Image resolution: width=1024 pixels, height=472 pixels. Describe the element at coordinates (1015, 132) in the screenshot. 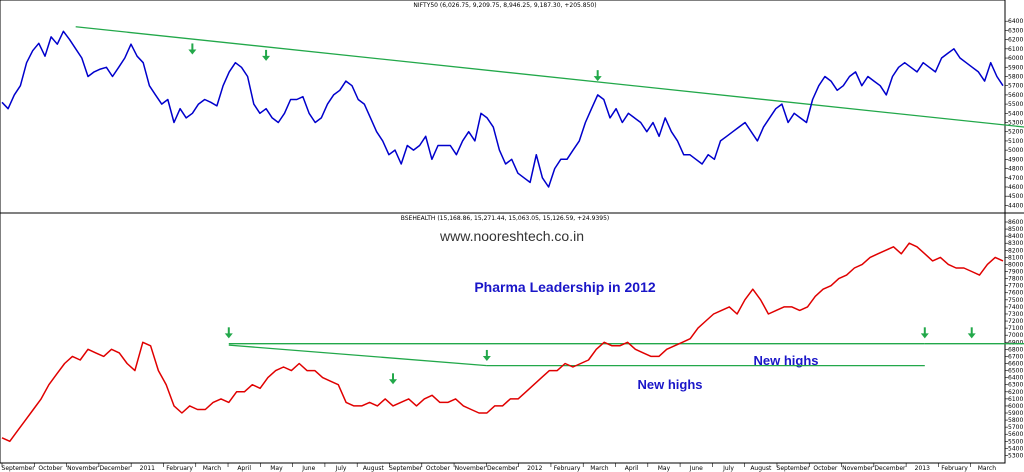

I see `y-tick-label: 5200` at that location.